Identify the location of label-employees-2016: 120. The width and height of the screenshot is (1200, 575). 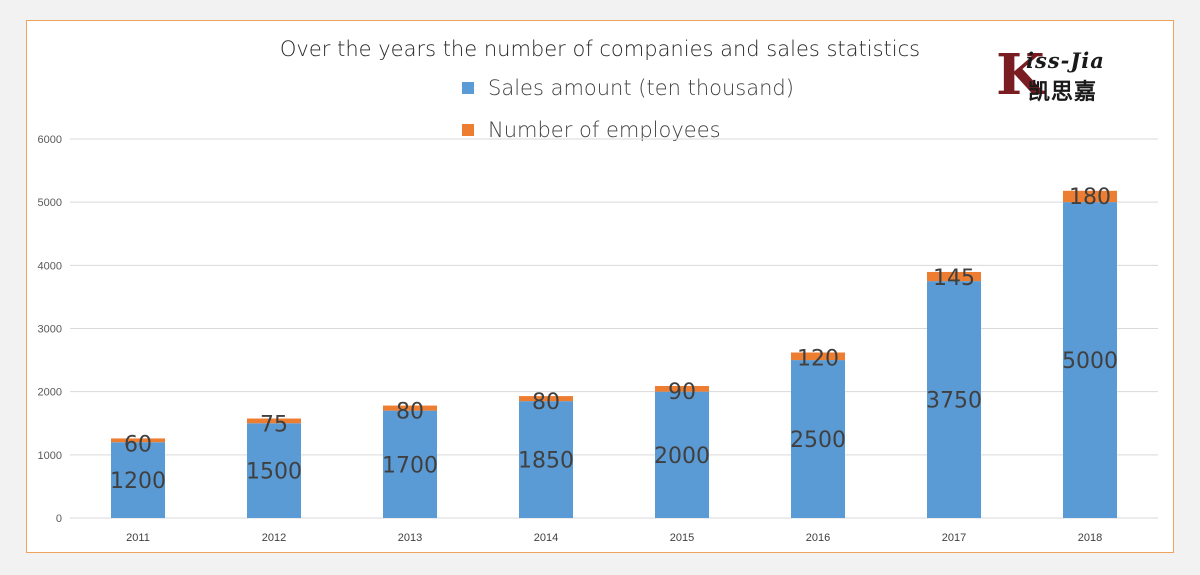
(818, 359).